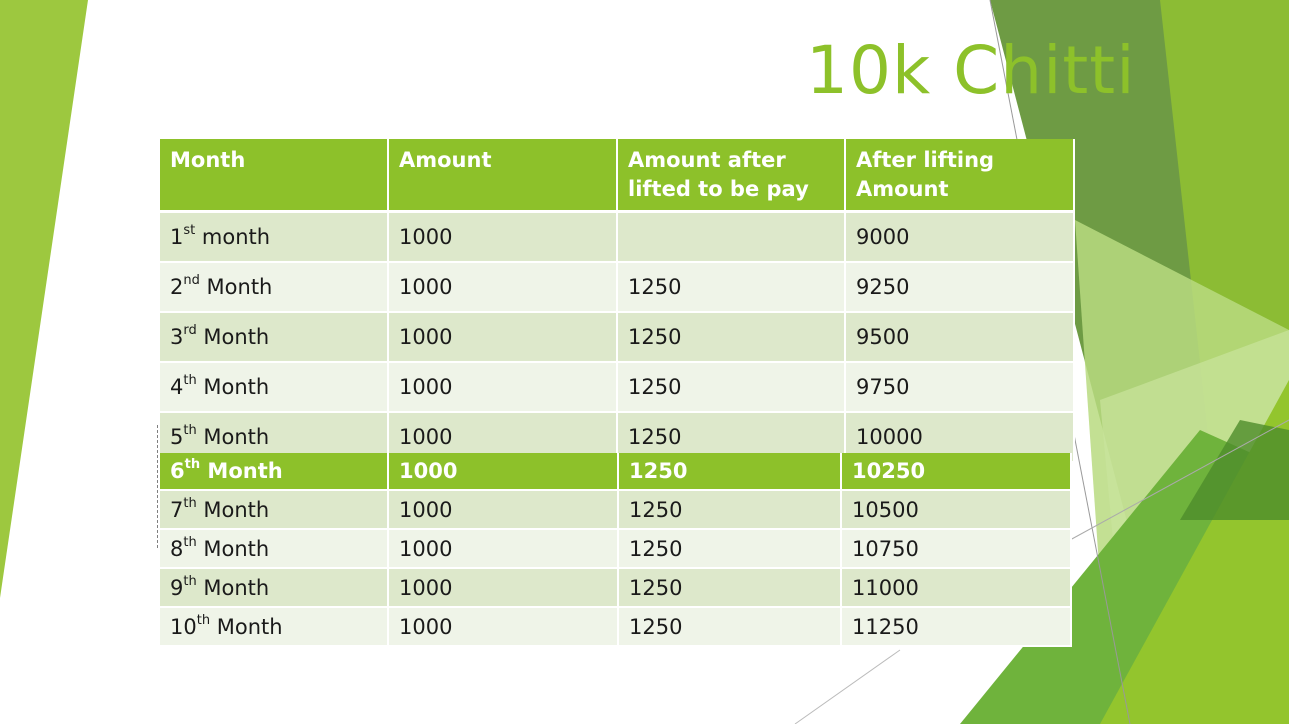 This screenshot has height=724, width=1289. I want to click on header-month: Month, so click(274, 176).